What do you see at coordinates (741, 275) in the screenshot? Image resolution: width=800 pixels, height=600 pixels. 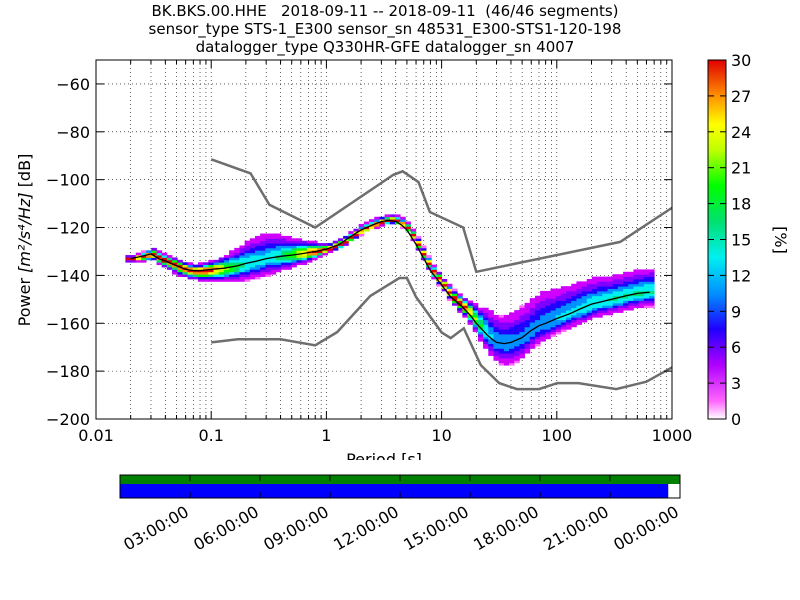 I see `colorbar-tick-label: 12` at bounding box center [741, 275].